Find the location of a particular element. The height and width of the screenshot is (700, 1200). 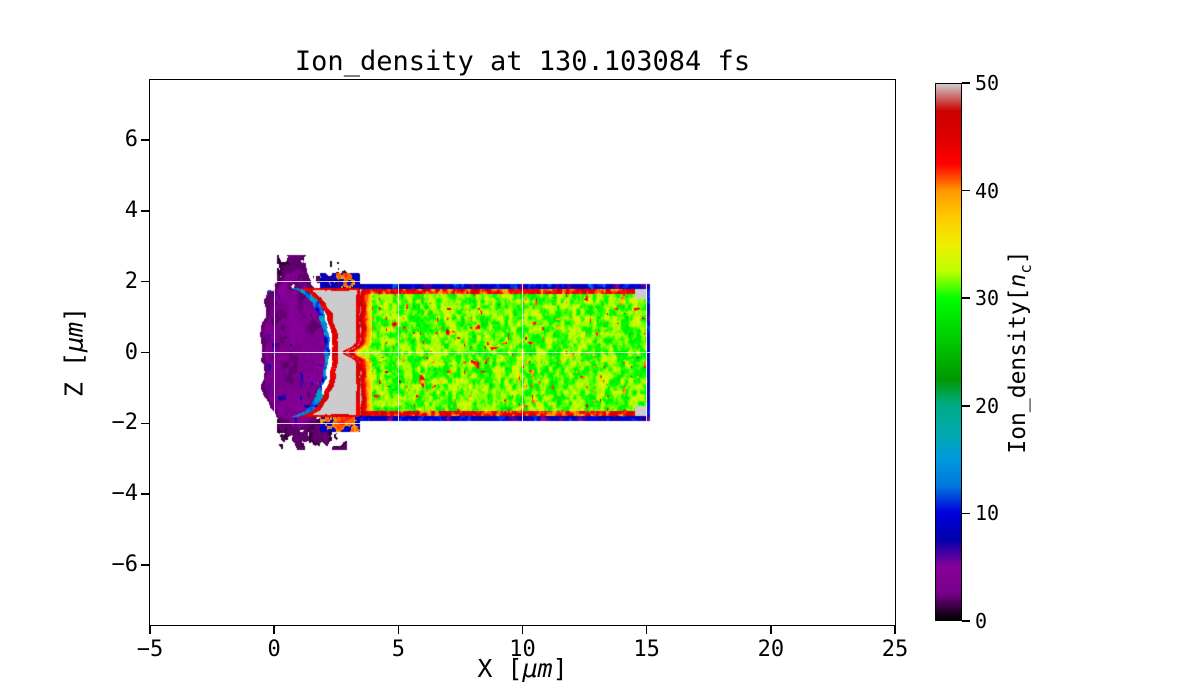

colorbar is located at coordinates (948, 352).